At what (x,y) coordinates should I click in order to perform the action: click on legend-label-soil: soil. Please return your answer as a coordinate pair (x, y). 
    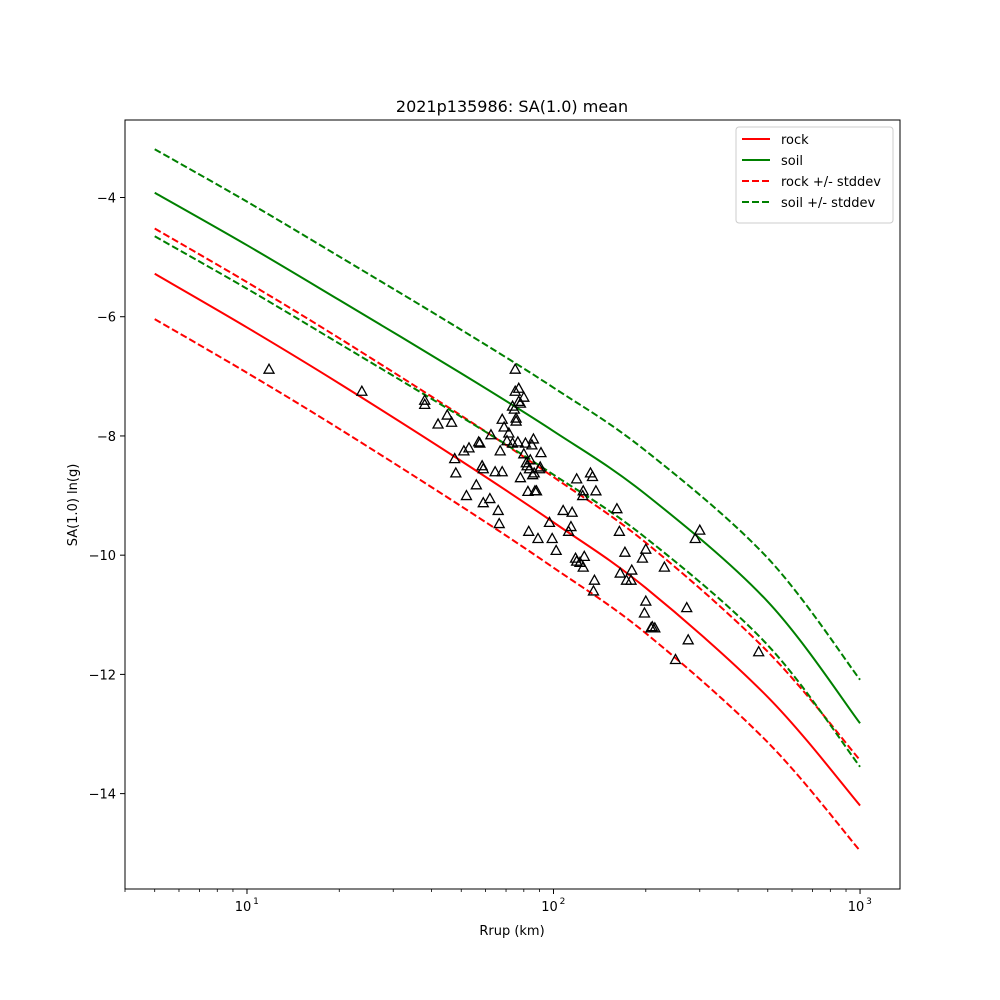
    Looking at the image, I should click on (792, 161).